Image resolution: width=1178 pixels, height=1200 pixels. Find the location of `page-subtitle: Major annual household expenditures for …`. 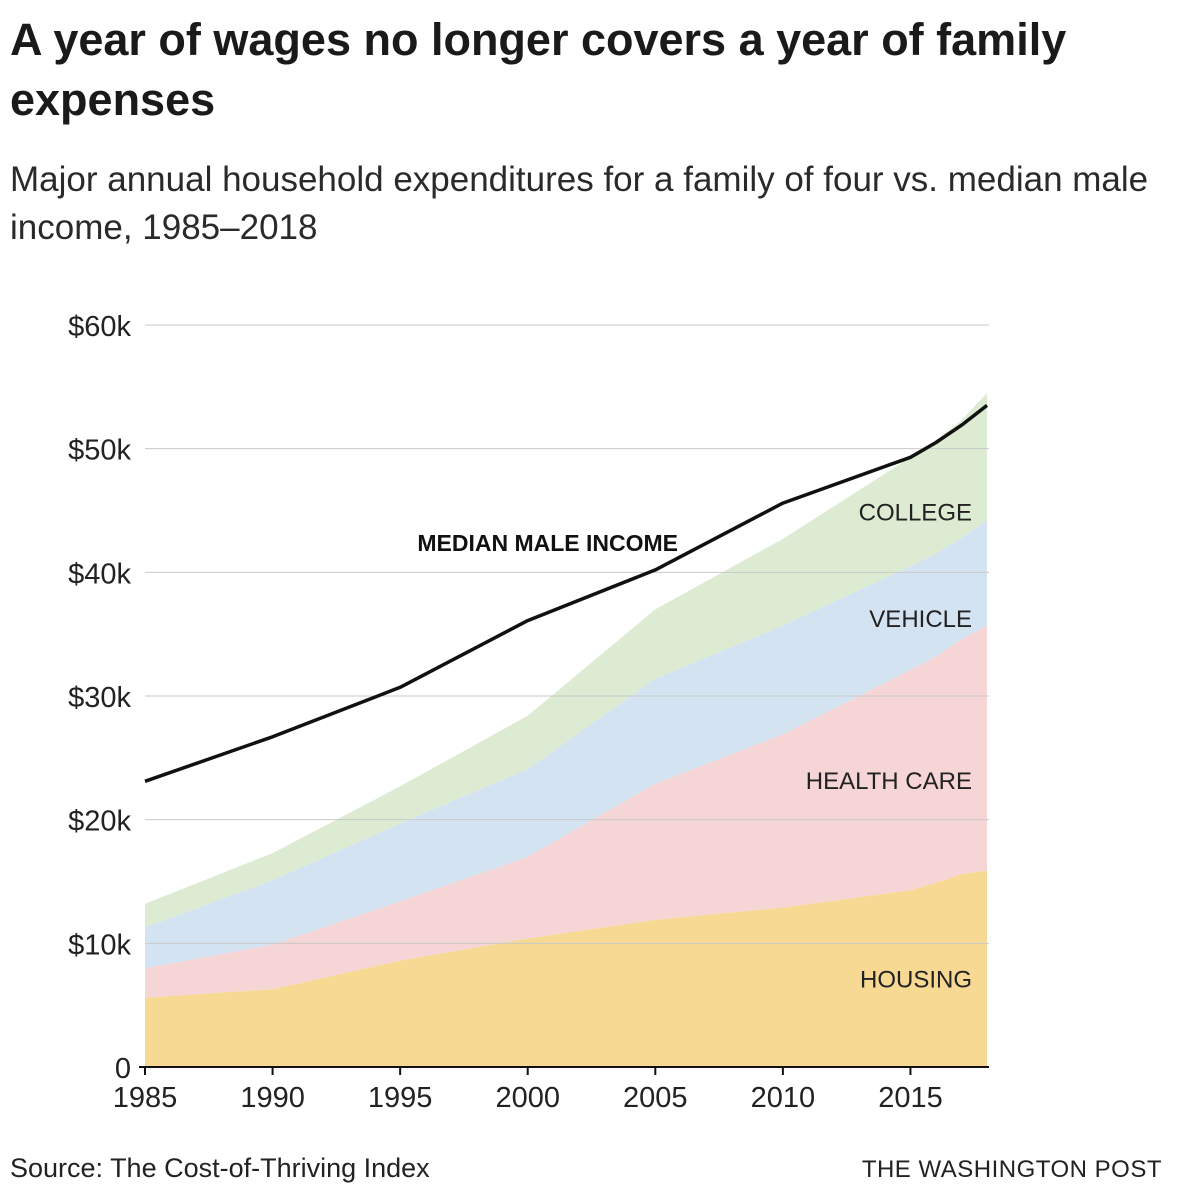

page-subtitle: Major annual household expenditures for … is located at coordinates (579, 203).